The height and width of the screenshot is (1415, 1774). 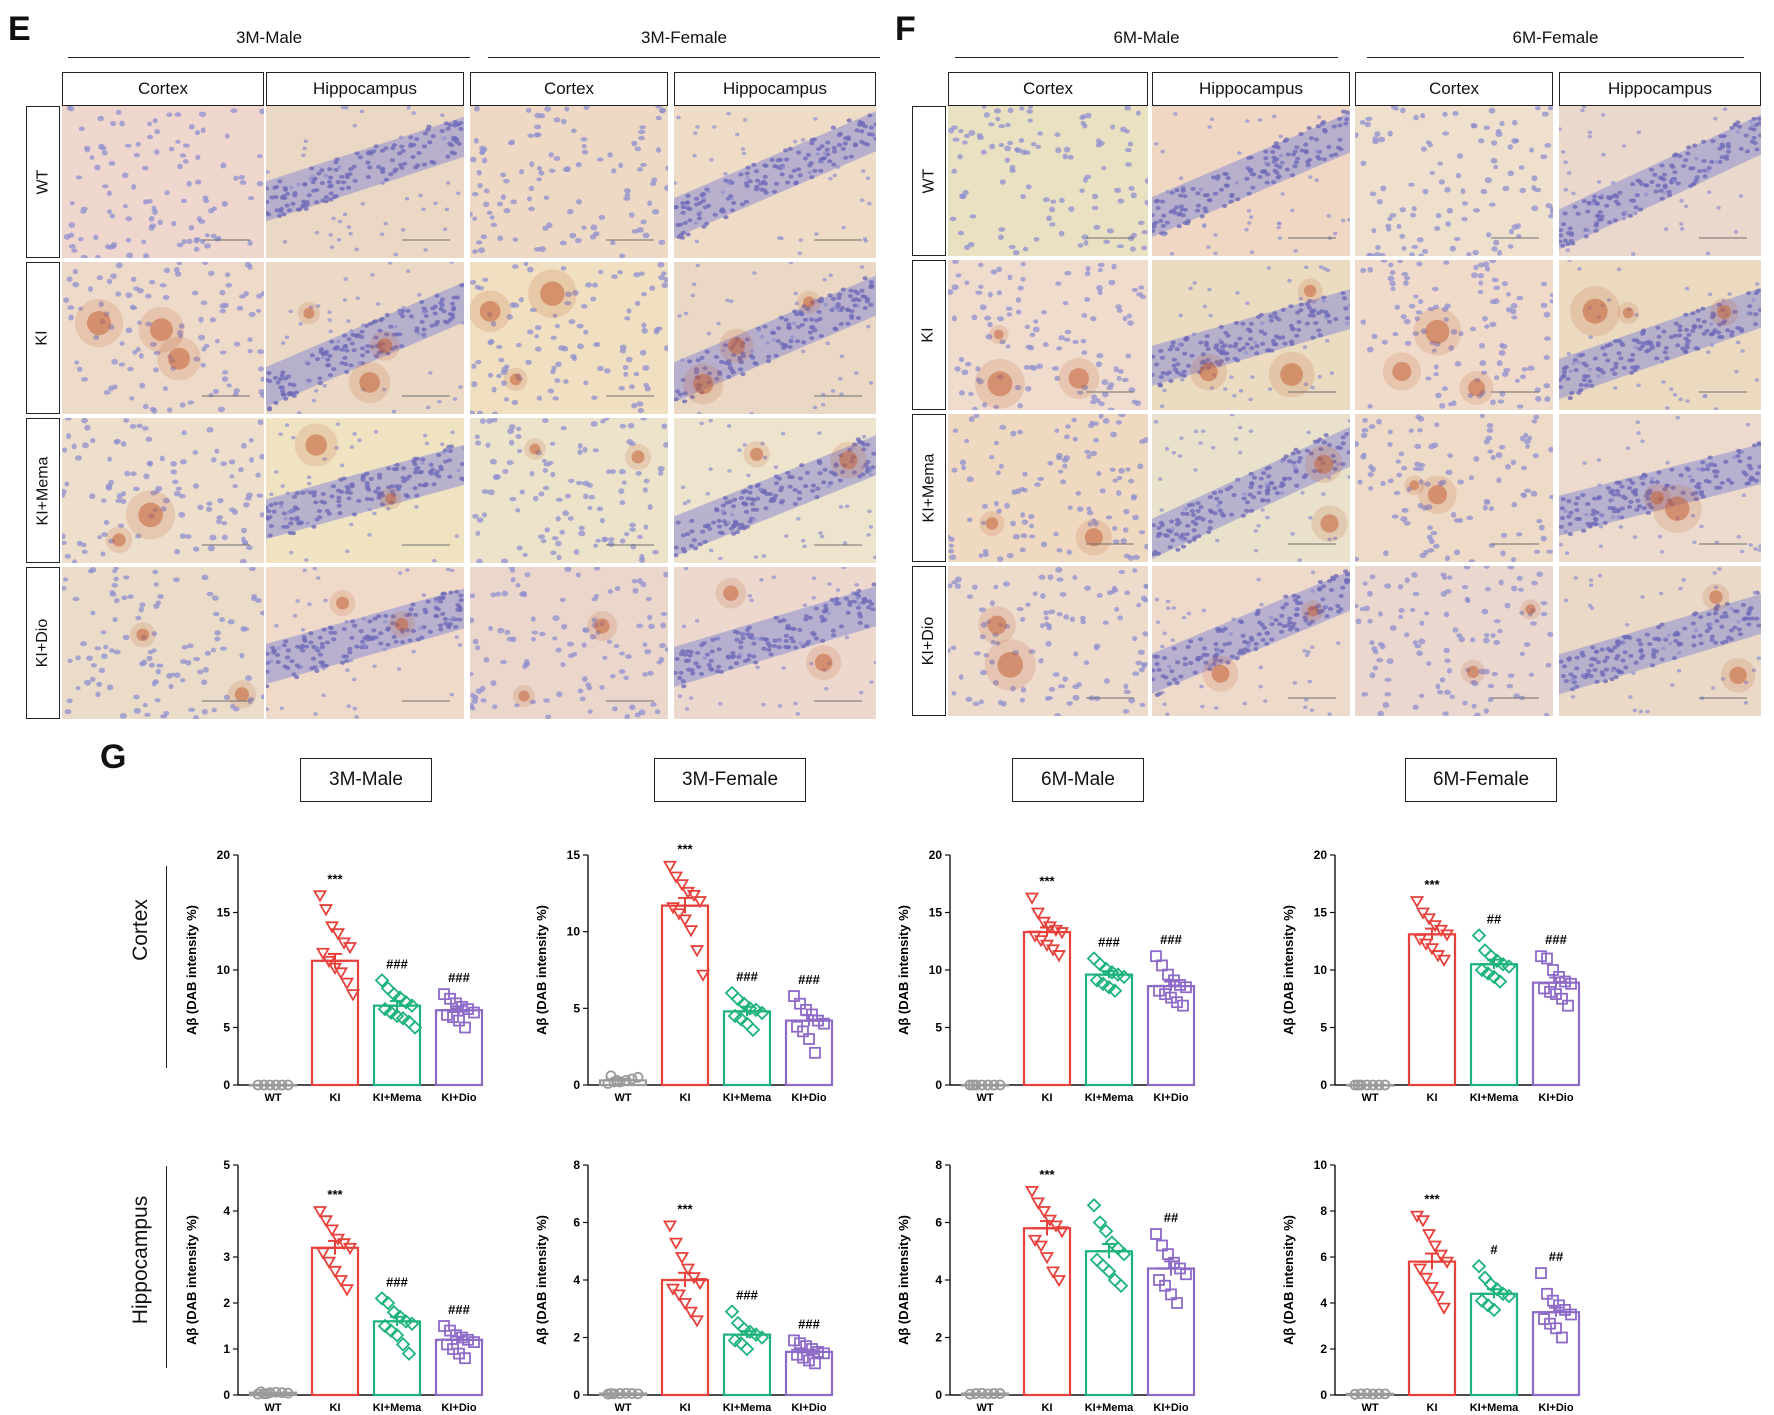 I want to click on region-label-text: Hippocampus, so click(x=141, y=1260).